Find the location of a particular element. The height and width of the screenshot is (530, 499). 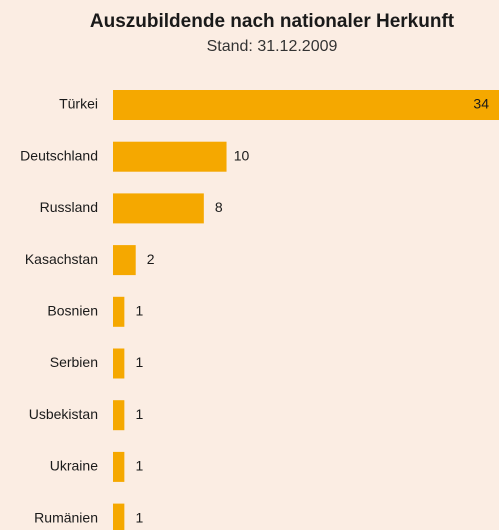

value-label: 34 is located at coordinates (481, 104).